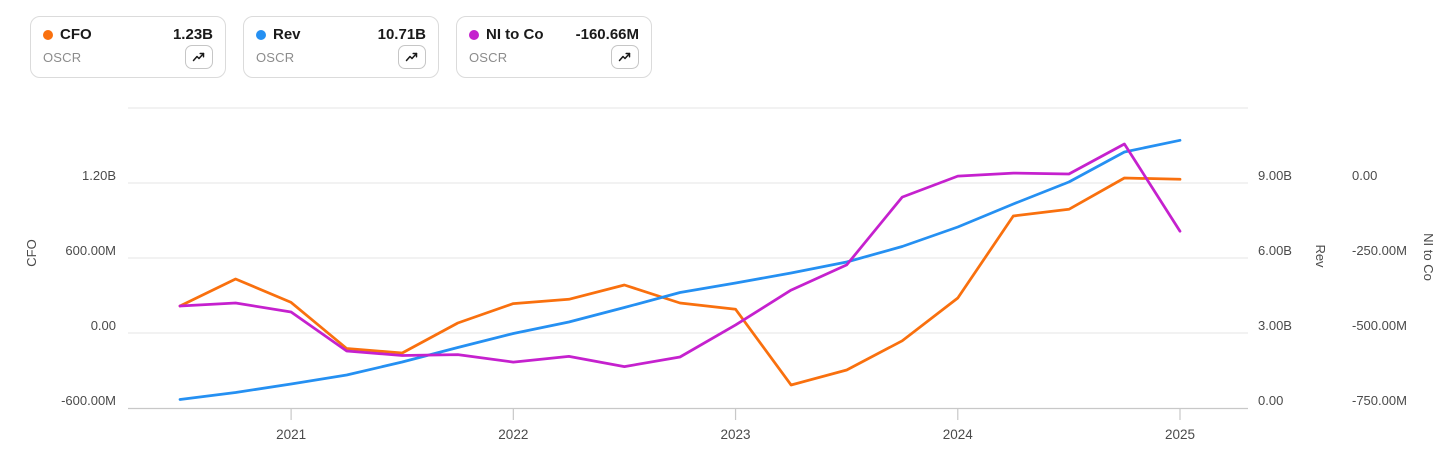 The width and height of the screenshot is (1456, 472). What do you see at coordinates (513, 434) in the screenshot?
I see `x-axis-year-label: 2022` at bounding box center [513, 434].